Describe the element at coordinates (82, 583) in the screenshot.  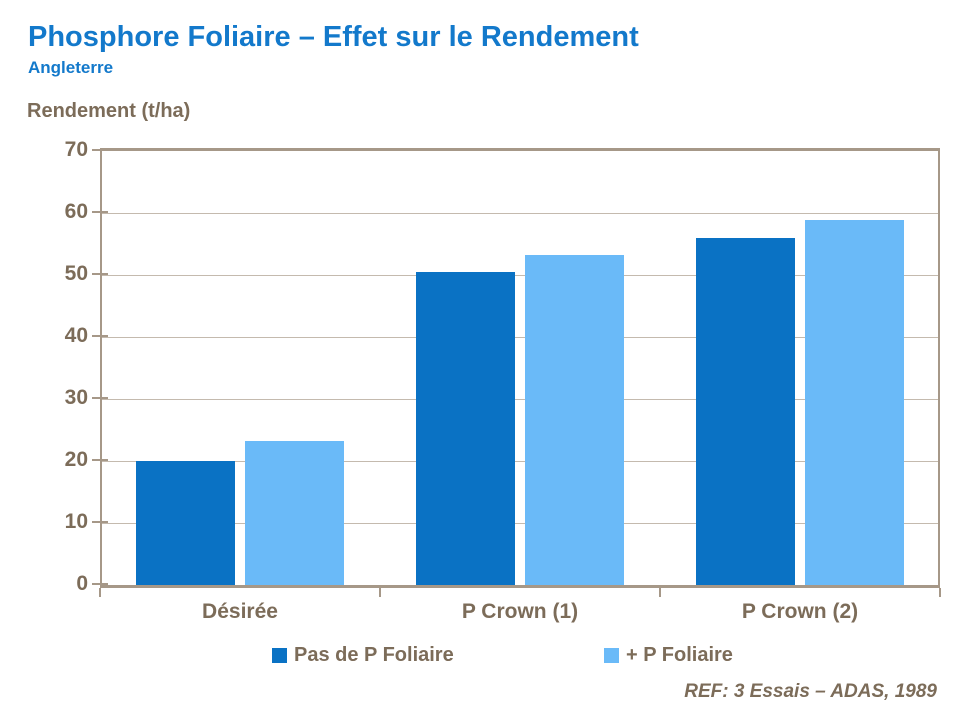
I see `y-tick-label: 0` at that location.